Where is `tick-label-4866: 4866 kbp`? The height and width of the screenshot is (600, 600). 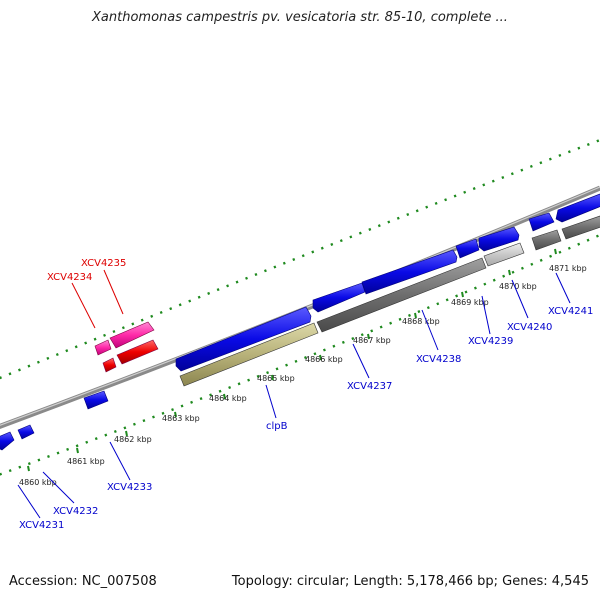 tick-label-4866: 4866 kbp is located at coordinates (324, 359).